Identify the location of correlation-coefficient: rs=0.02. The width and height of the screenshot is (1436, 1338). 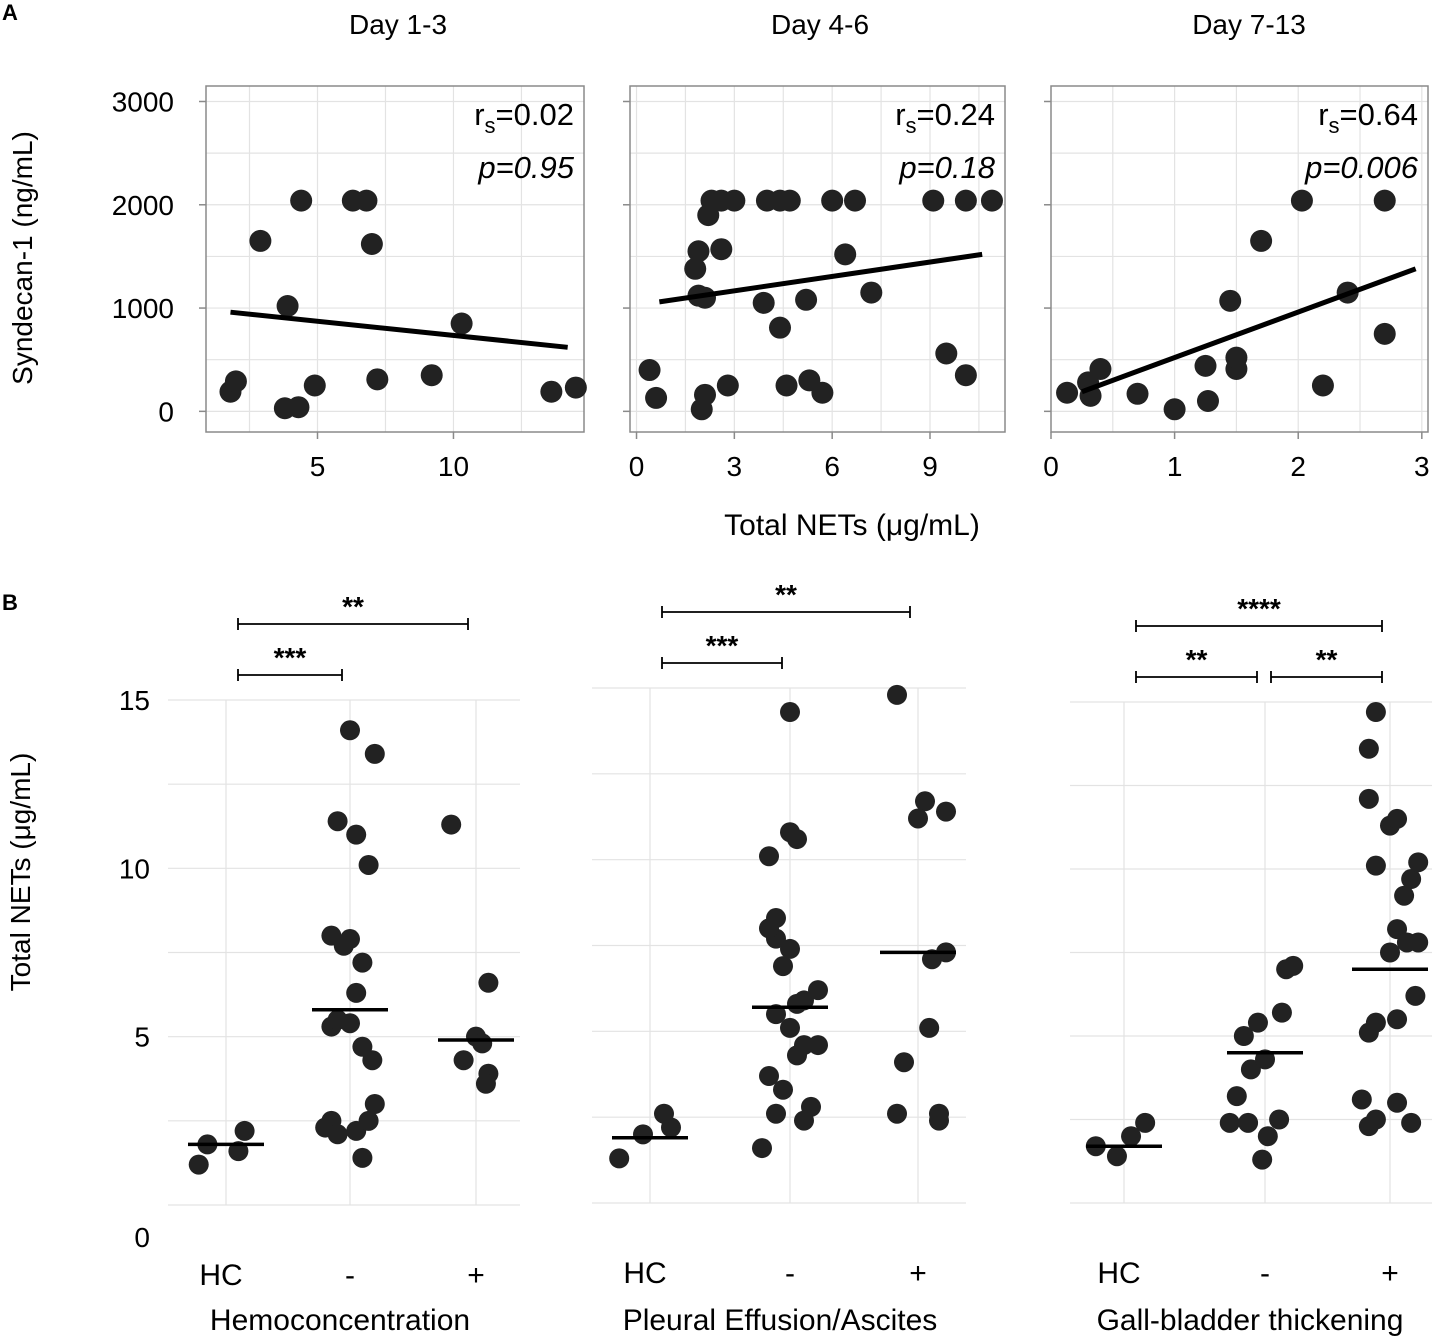
(524, 117).